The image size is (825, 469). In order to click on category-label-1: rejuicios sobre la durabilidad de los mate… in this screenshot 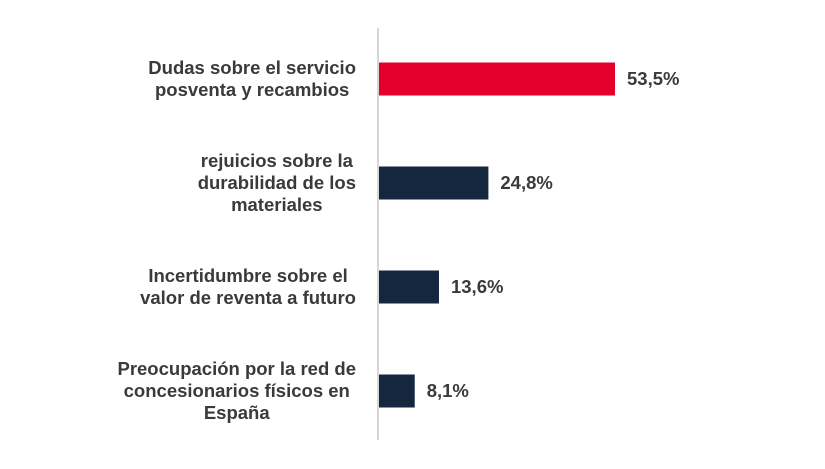, I will do `click(277, 182)`.